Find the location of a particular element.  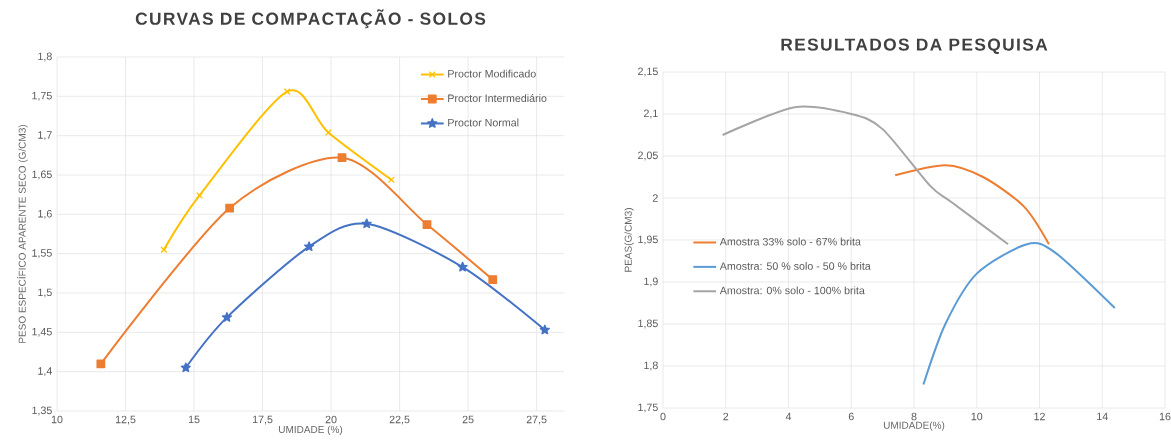

y-tick-label: 1,55 is located at coordinates (42, 254).